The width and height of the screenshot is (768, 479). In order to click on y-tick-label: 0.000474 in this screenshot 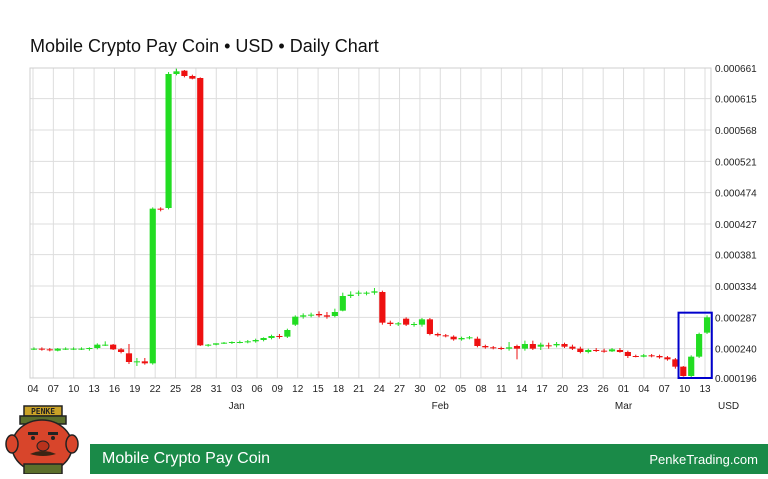, I will do `click(736, 194)`.